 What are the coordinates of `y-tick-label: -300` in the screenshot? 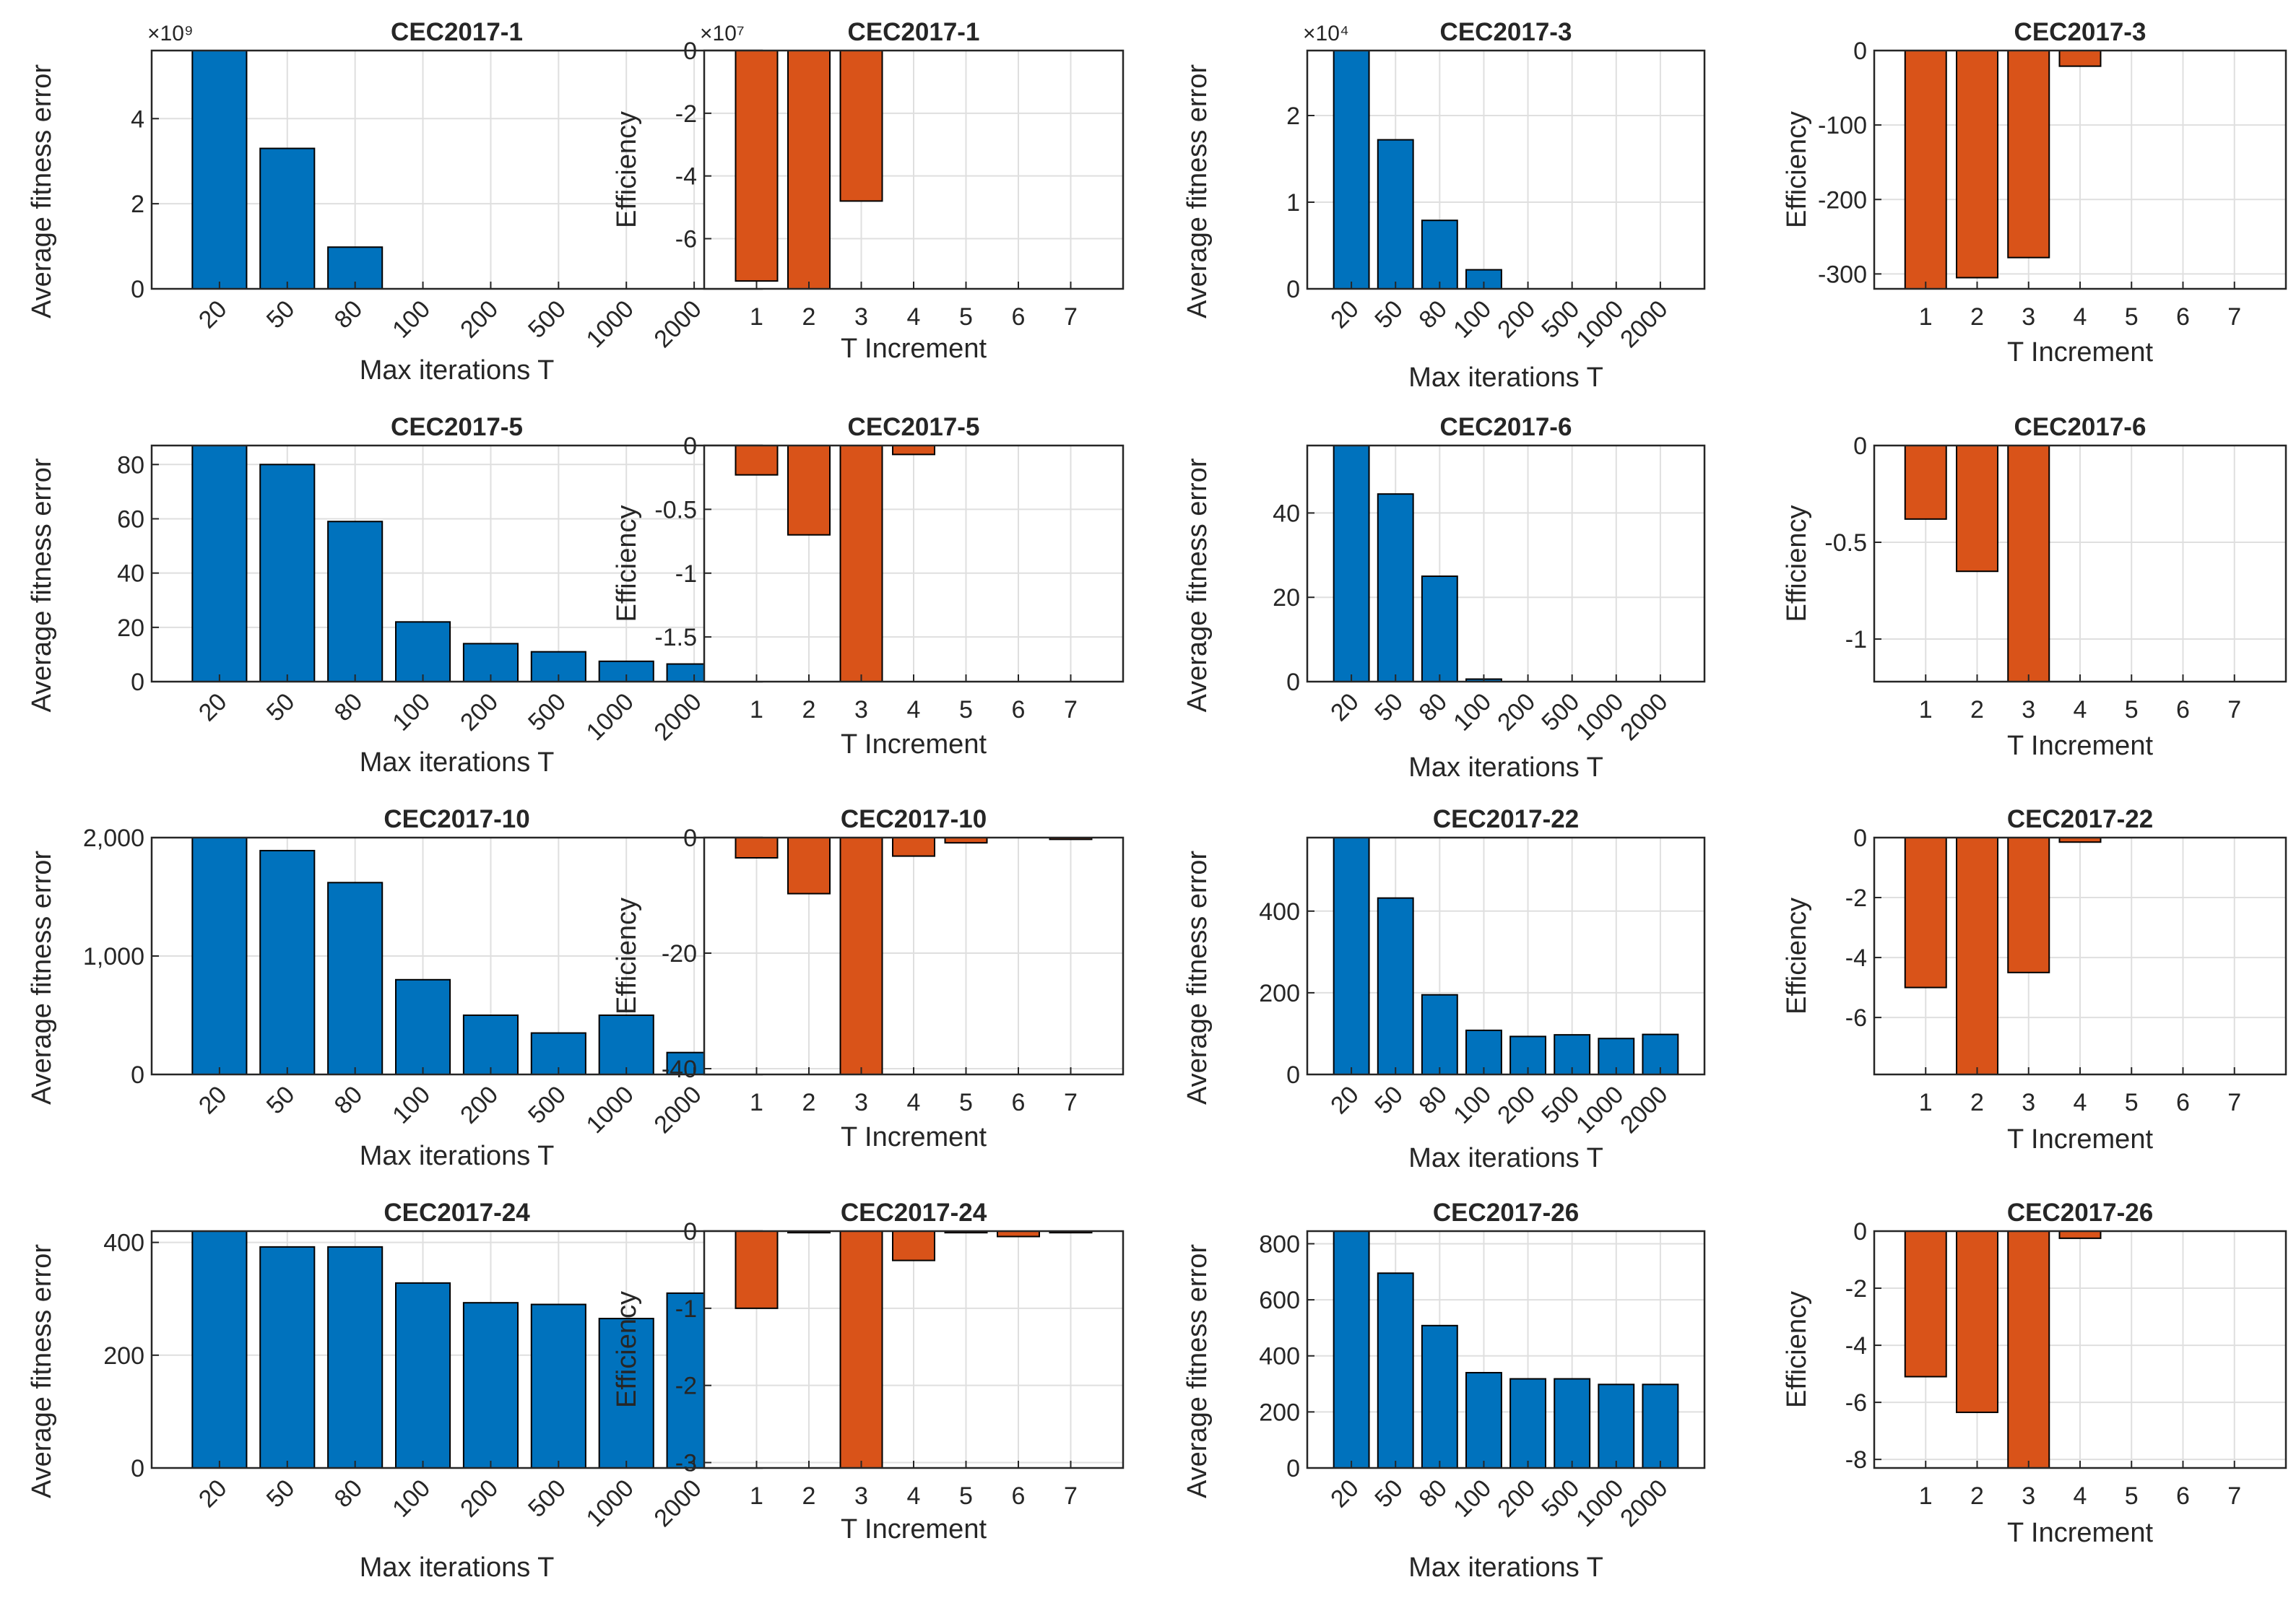 It's located at (1842, 274).